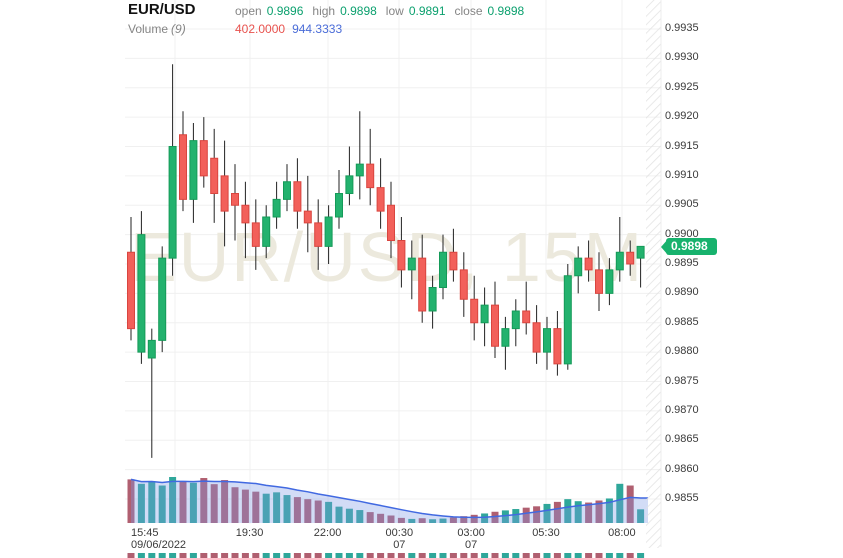 The width and height of the screenshot is (843, 558). Describe the element at coordinates (546, 533) in the screenshot. I see `time-axis-label: 05:30` at that location.